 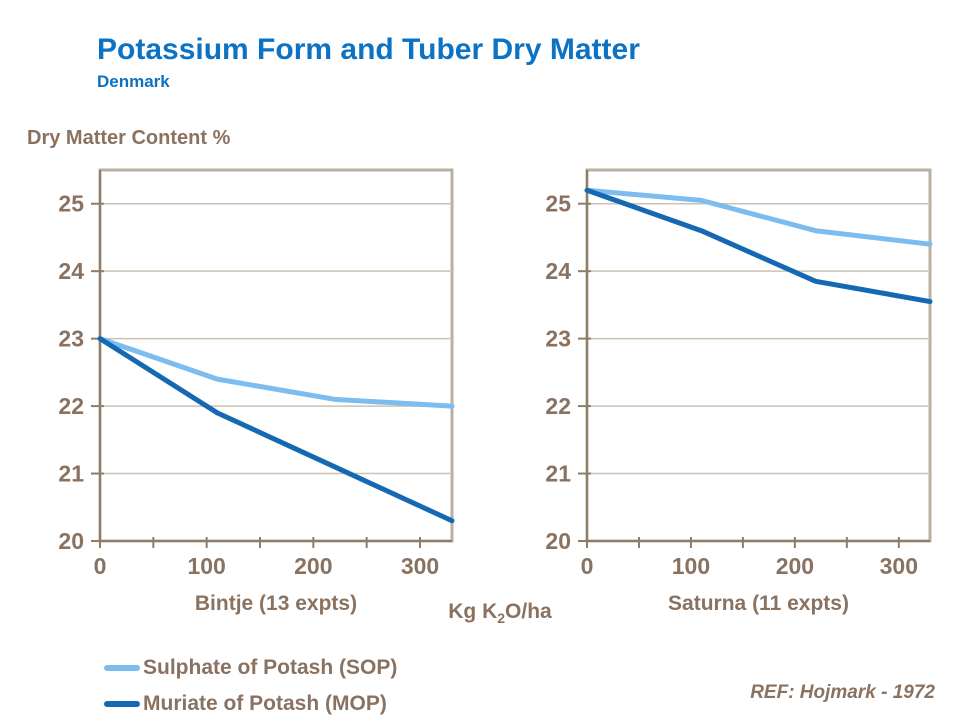 What do you see at coordinates (473, 611) in the screenshot?
I see `x-axis-title-prefix: Kg K` at bounding box center [473, 611].